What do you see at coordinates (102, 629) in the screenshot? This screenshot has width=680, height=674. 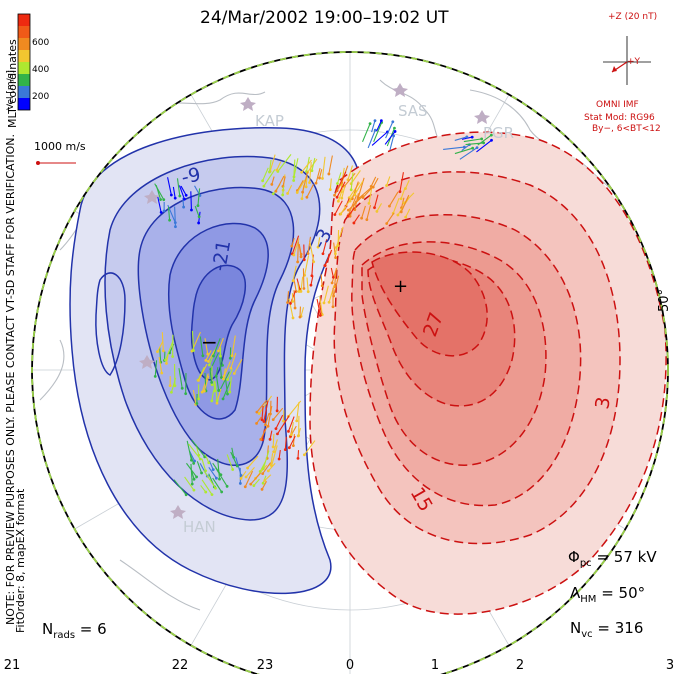 I see `n-rads-value: 6` at bounding box center [102, 629].